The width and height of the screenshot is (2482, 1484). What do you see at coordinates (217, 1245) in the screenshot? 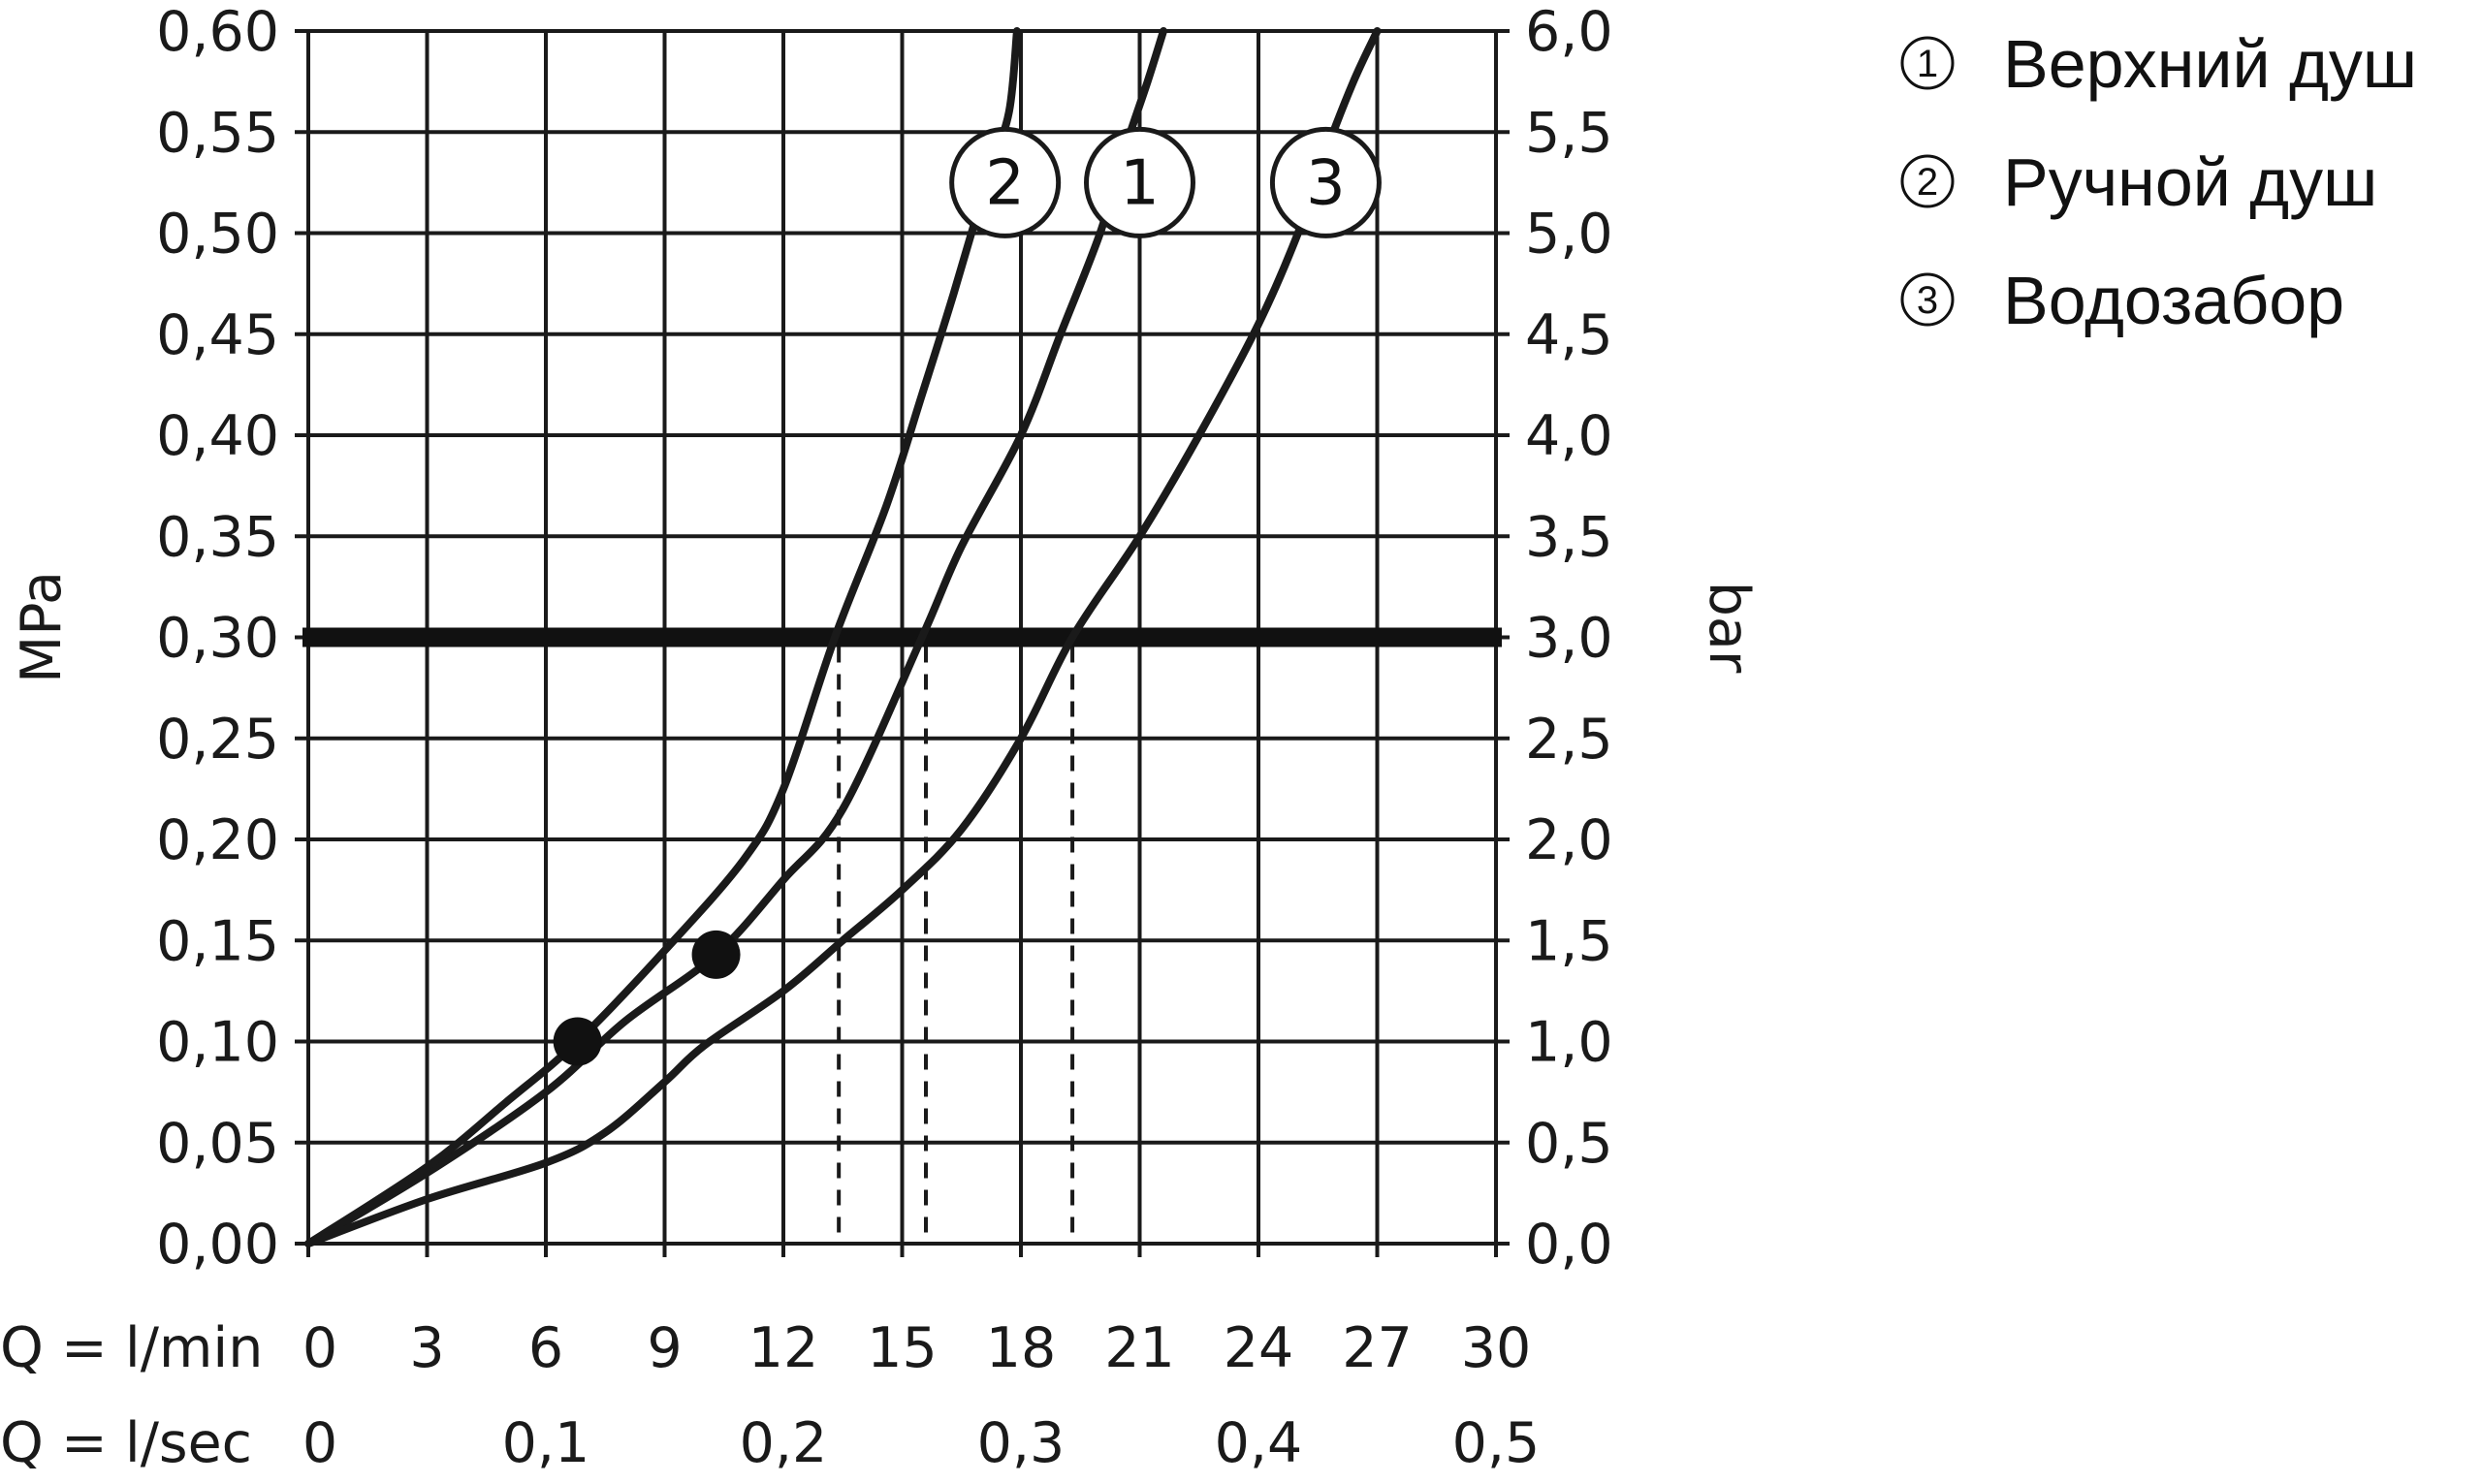
I see `y-tick-label-mpa: 0,00` at bounding box center [217, 1245].